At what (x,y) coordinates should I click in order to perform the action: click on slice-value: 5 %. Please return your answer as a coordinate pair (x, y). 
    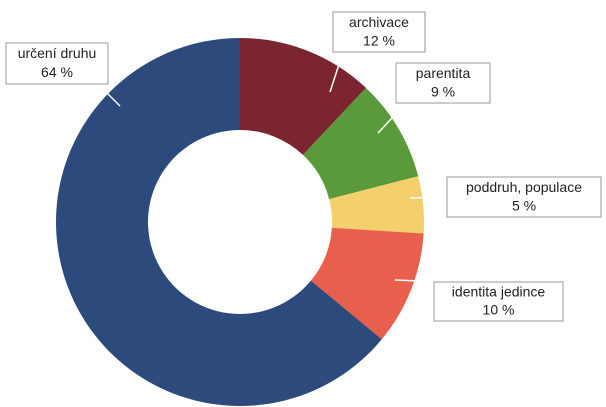
    Looking at the image, I should click on (524, 205).